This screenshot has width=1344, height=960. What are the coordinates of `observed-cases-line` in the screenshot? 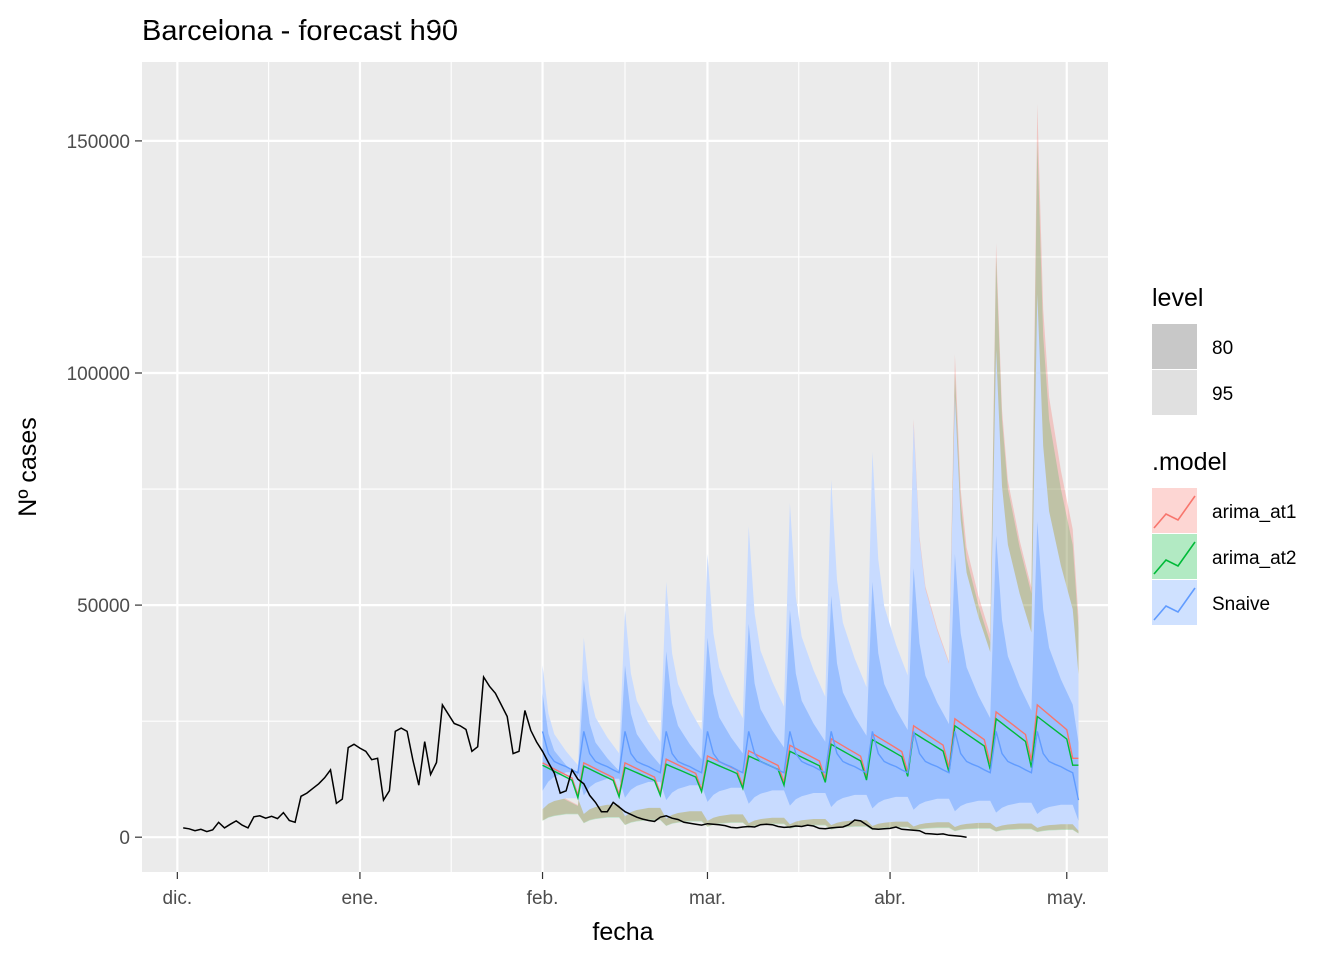 It's located at (575, 756).